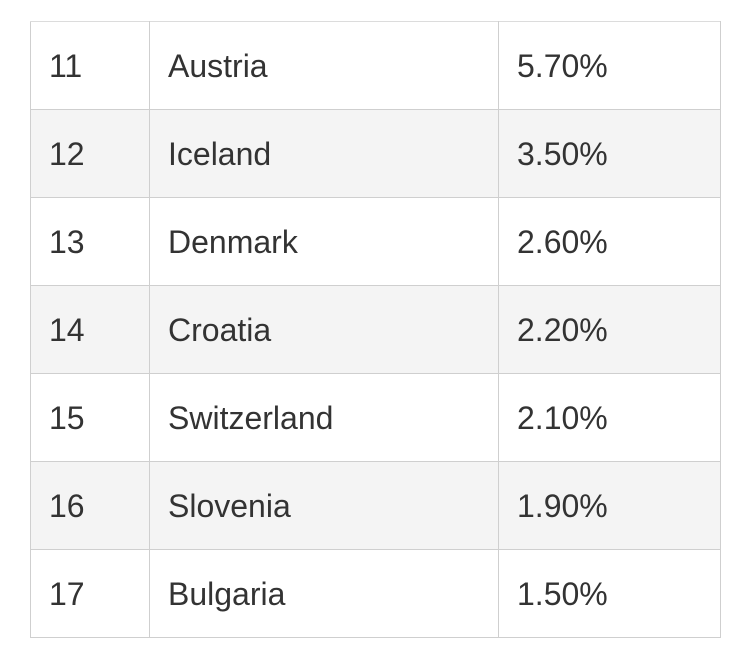 This screenshot has height=670, width=750. I want to click on table-row: 12 Iceland 3.50%, so click(375, 153).